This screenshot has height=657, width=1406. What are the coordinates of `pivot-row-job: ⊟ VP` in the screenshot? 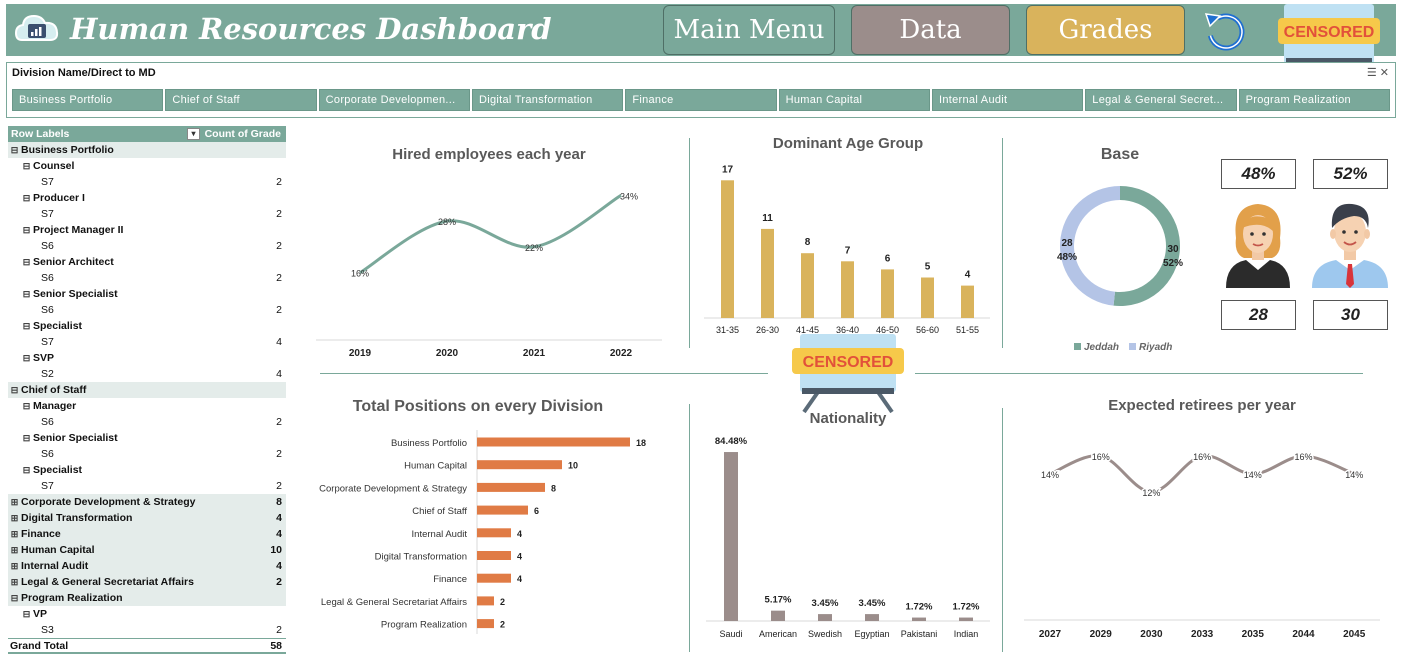 It's located at (147, 614).